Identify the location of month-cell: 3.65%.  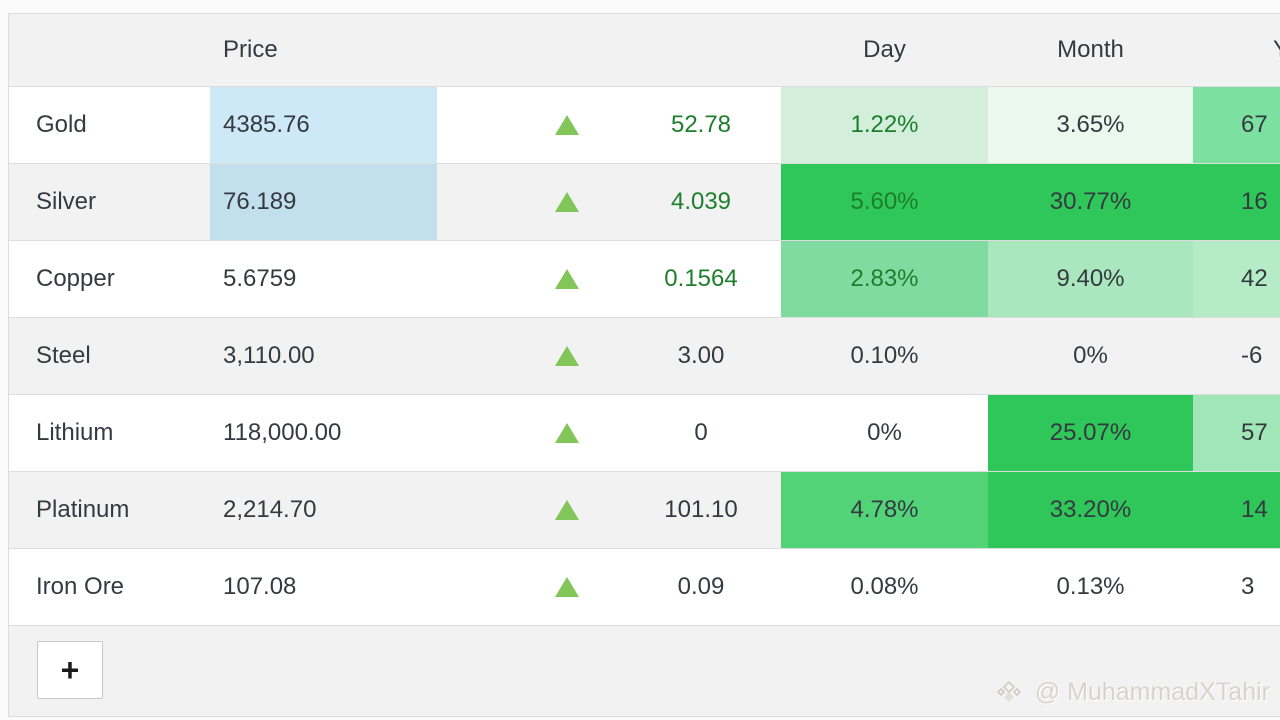
(1090, 125).